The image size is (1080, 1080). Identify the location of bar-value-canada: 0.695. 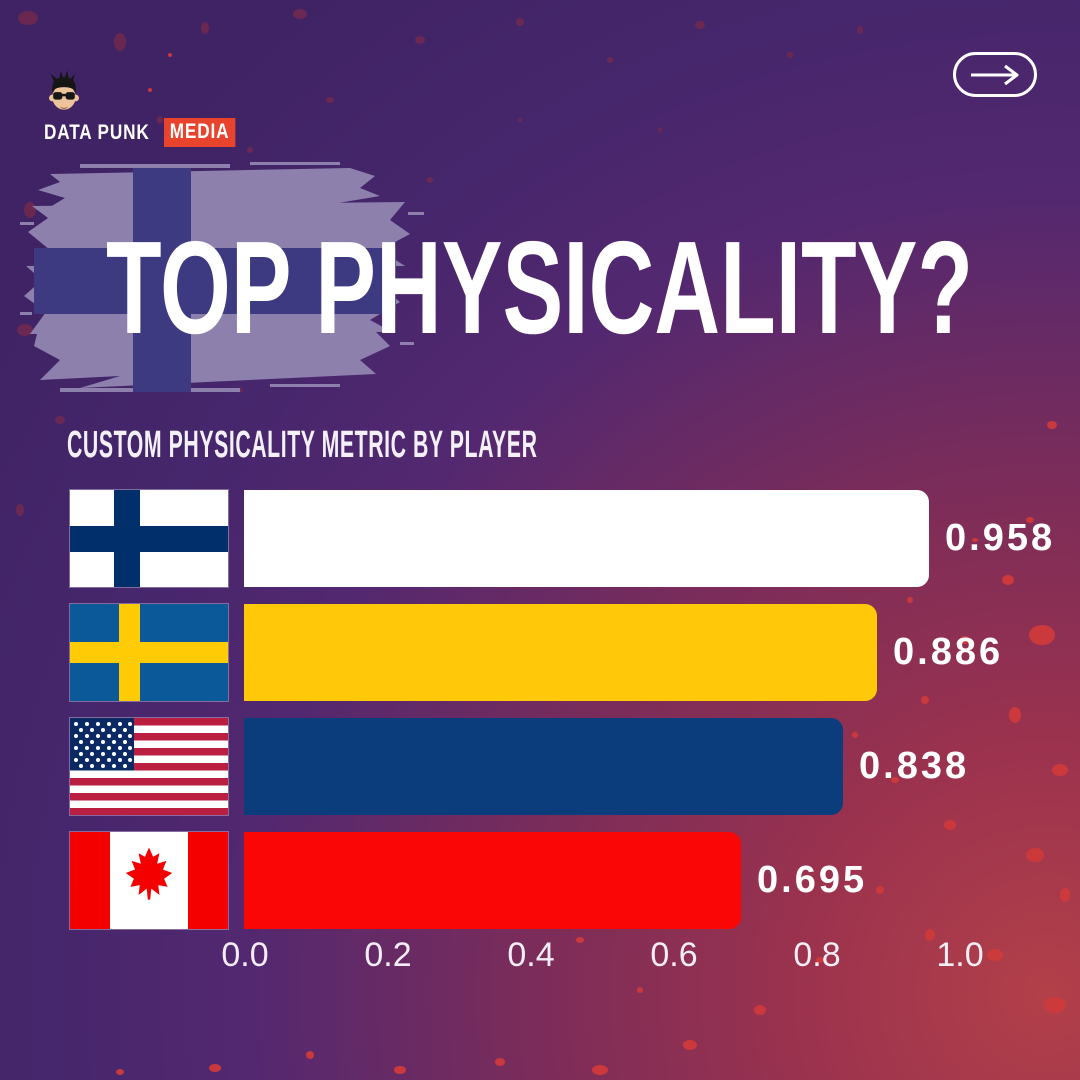
(812, 880).